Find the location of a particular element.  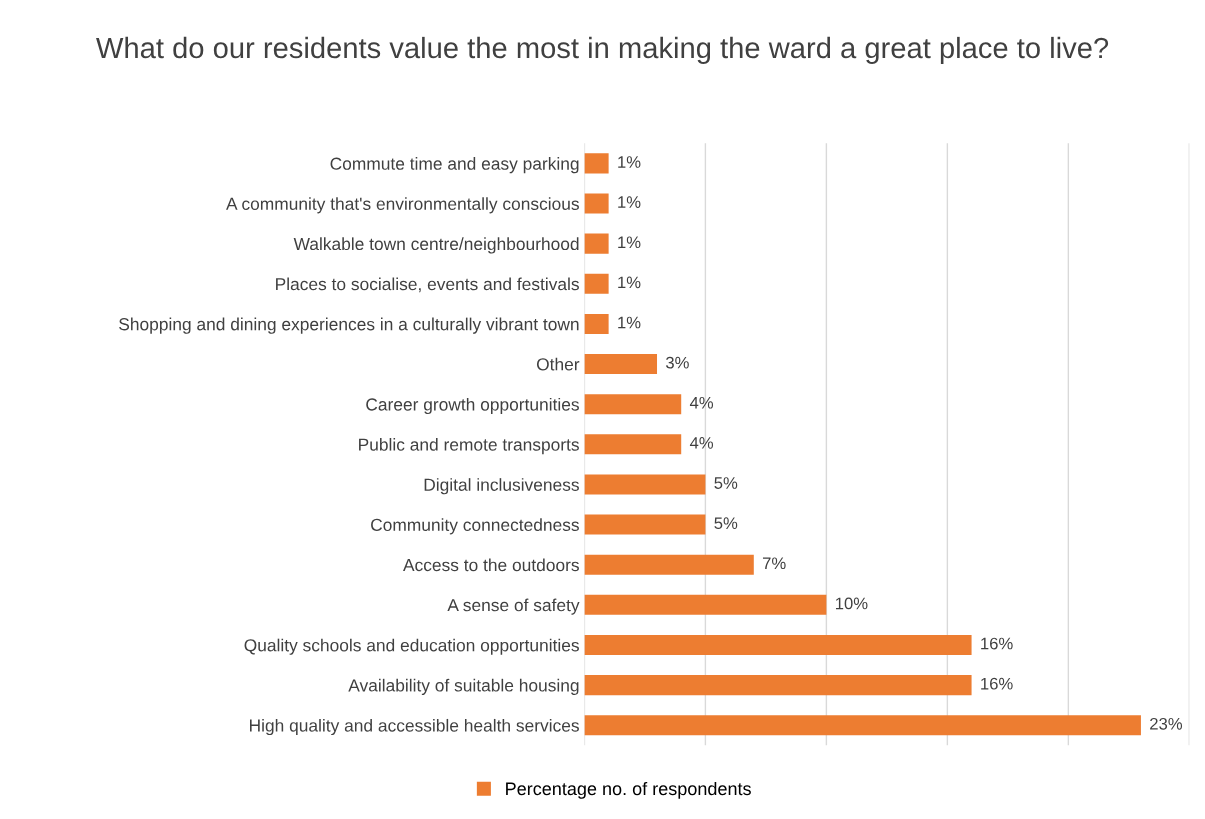

y-tick-label: Community connectedness is located at coordinates (475, 526).